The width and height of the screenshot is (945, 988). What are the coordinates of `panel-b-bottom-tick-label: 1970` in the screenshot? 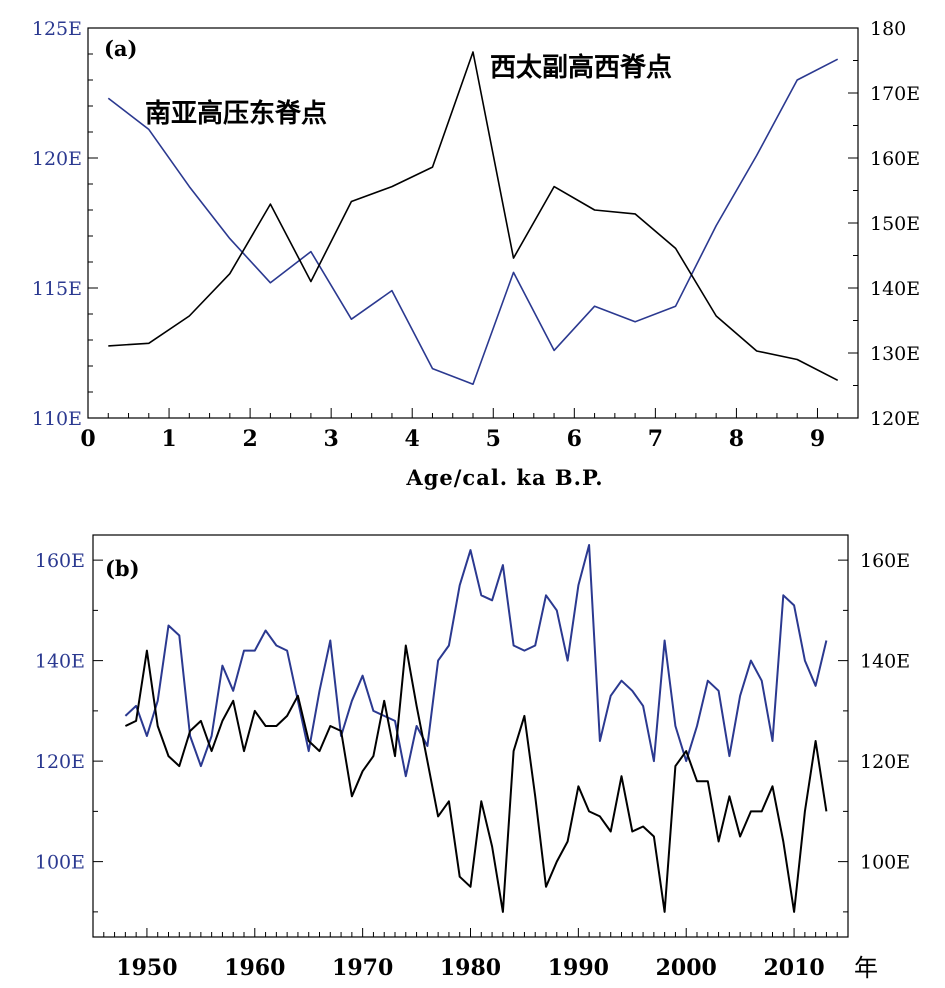 It's located at (362, 968).